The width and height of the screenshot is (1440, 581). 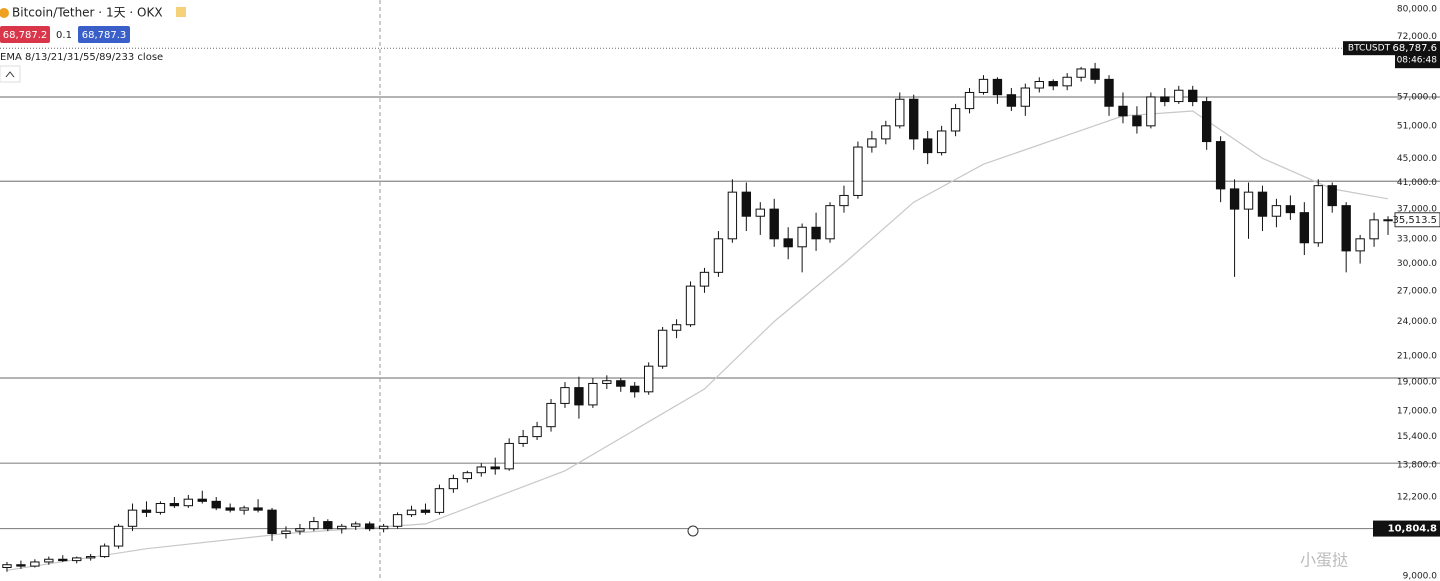 What do you see at coordinates (1417, 466) in the screenshot?
I see `y-tick-label: 13,800.0` at bounding box center [1417, 466].